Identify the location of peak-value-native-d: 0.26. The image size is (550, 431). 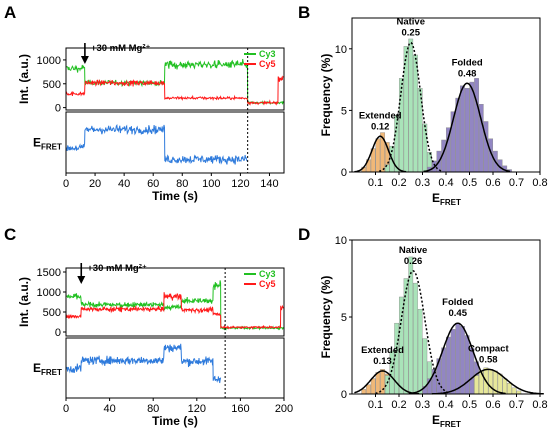
(413, 261).